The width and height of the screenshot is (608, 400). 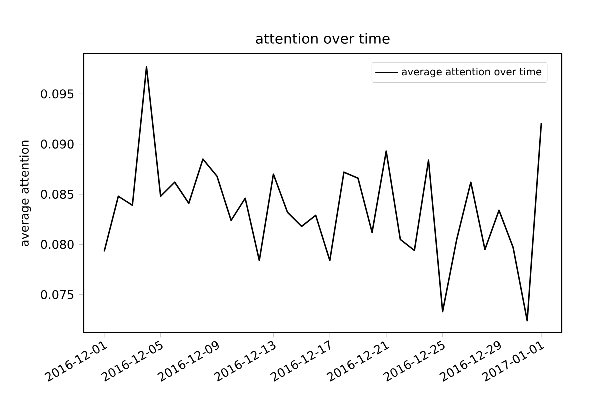 I want to click on y-tick-label: 0.090, so click(x=57, y=144).